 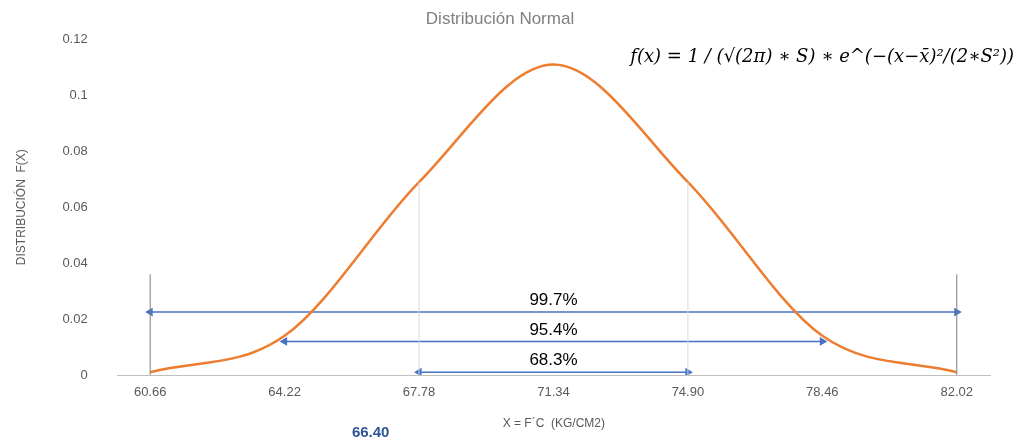 I want to click on x-tick-label: 64.22, so click(x=284, y=392).